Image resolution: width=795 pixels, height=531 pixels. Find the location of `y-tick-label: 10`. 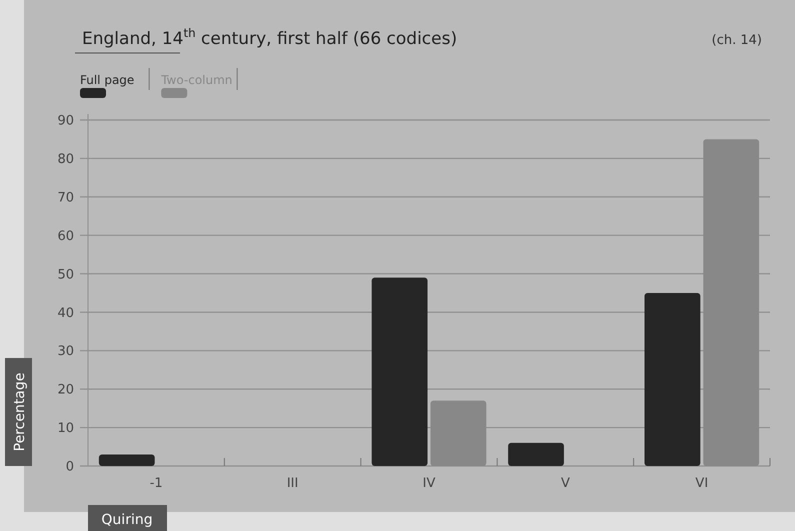

y-tick-label: 10 is located at coordinates (65, 428).